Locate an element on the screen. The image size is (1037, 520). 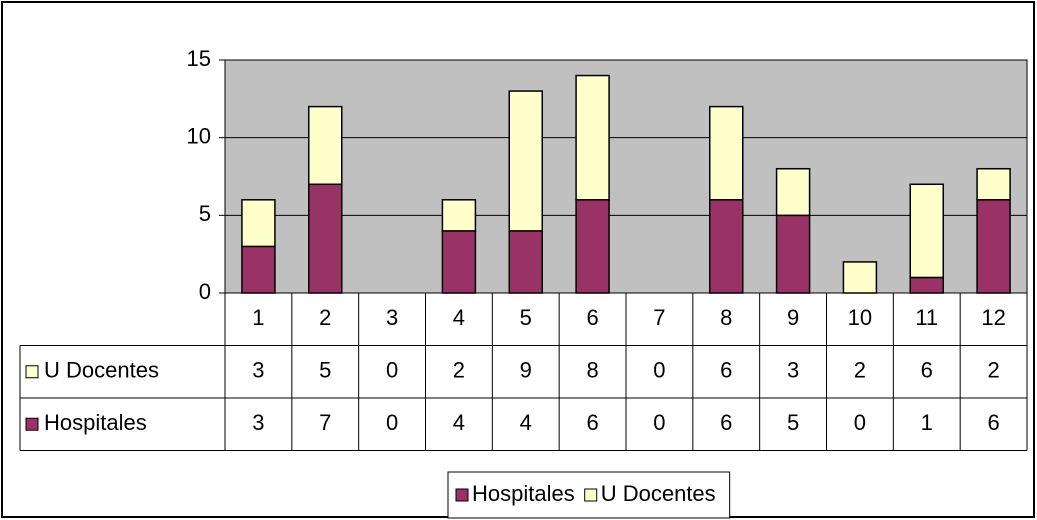
x-tick-label: 7 is located at coordinates (659, 317).